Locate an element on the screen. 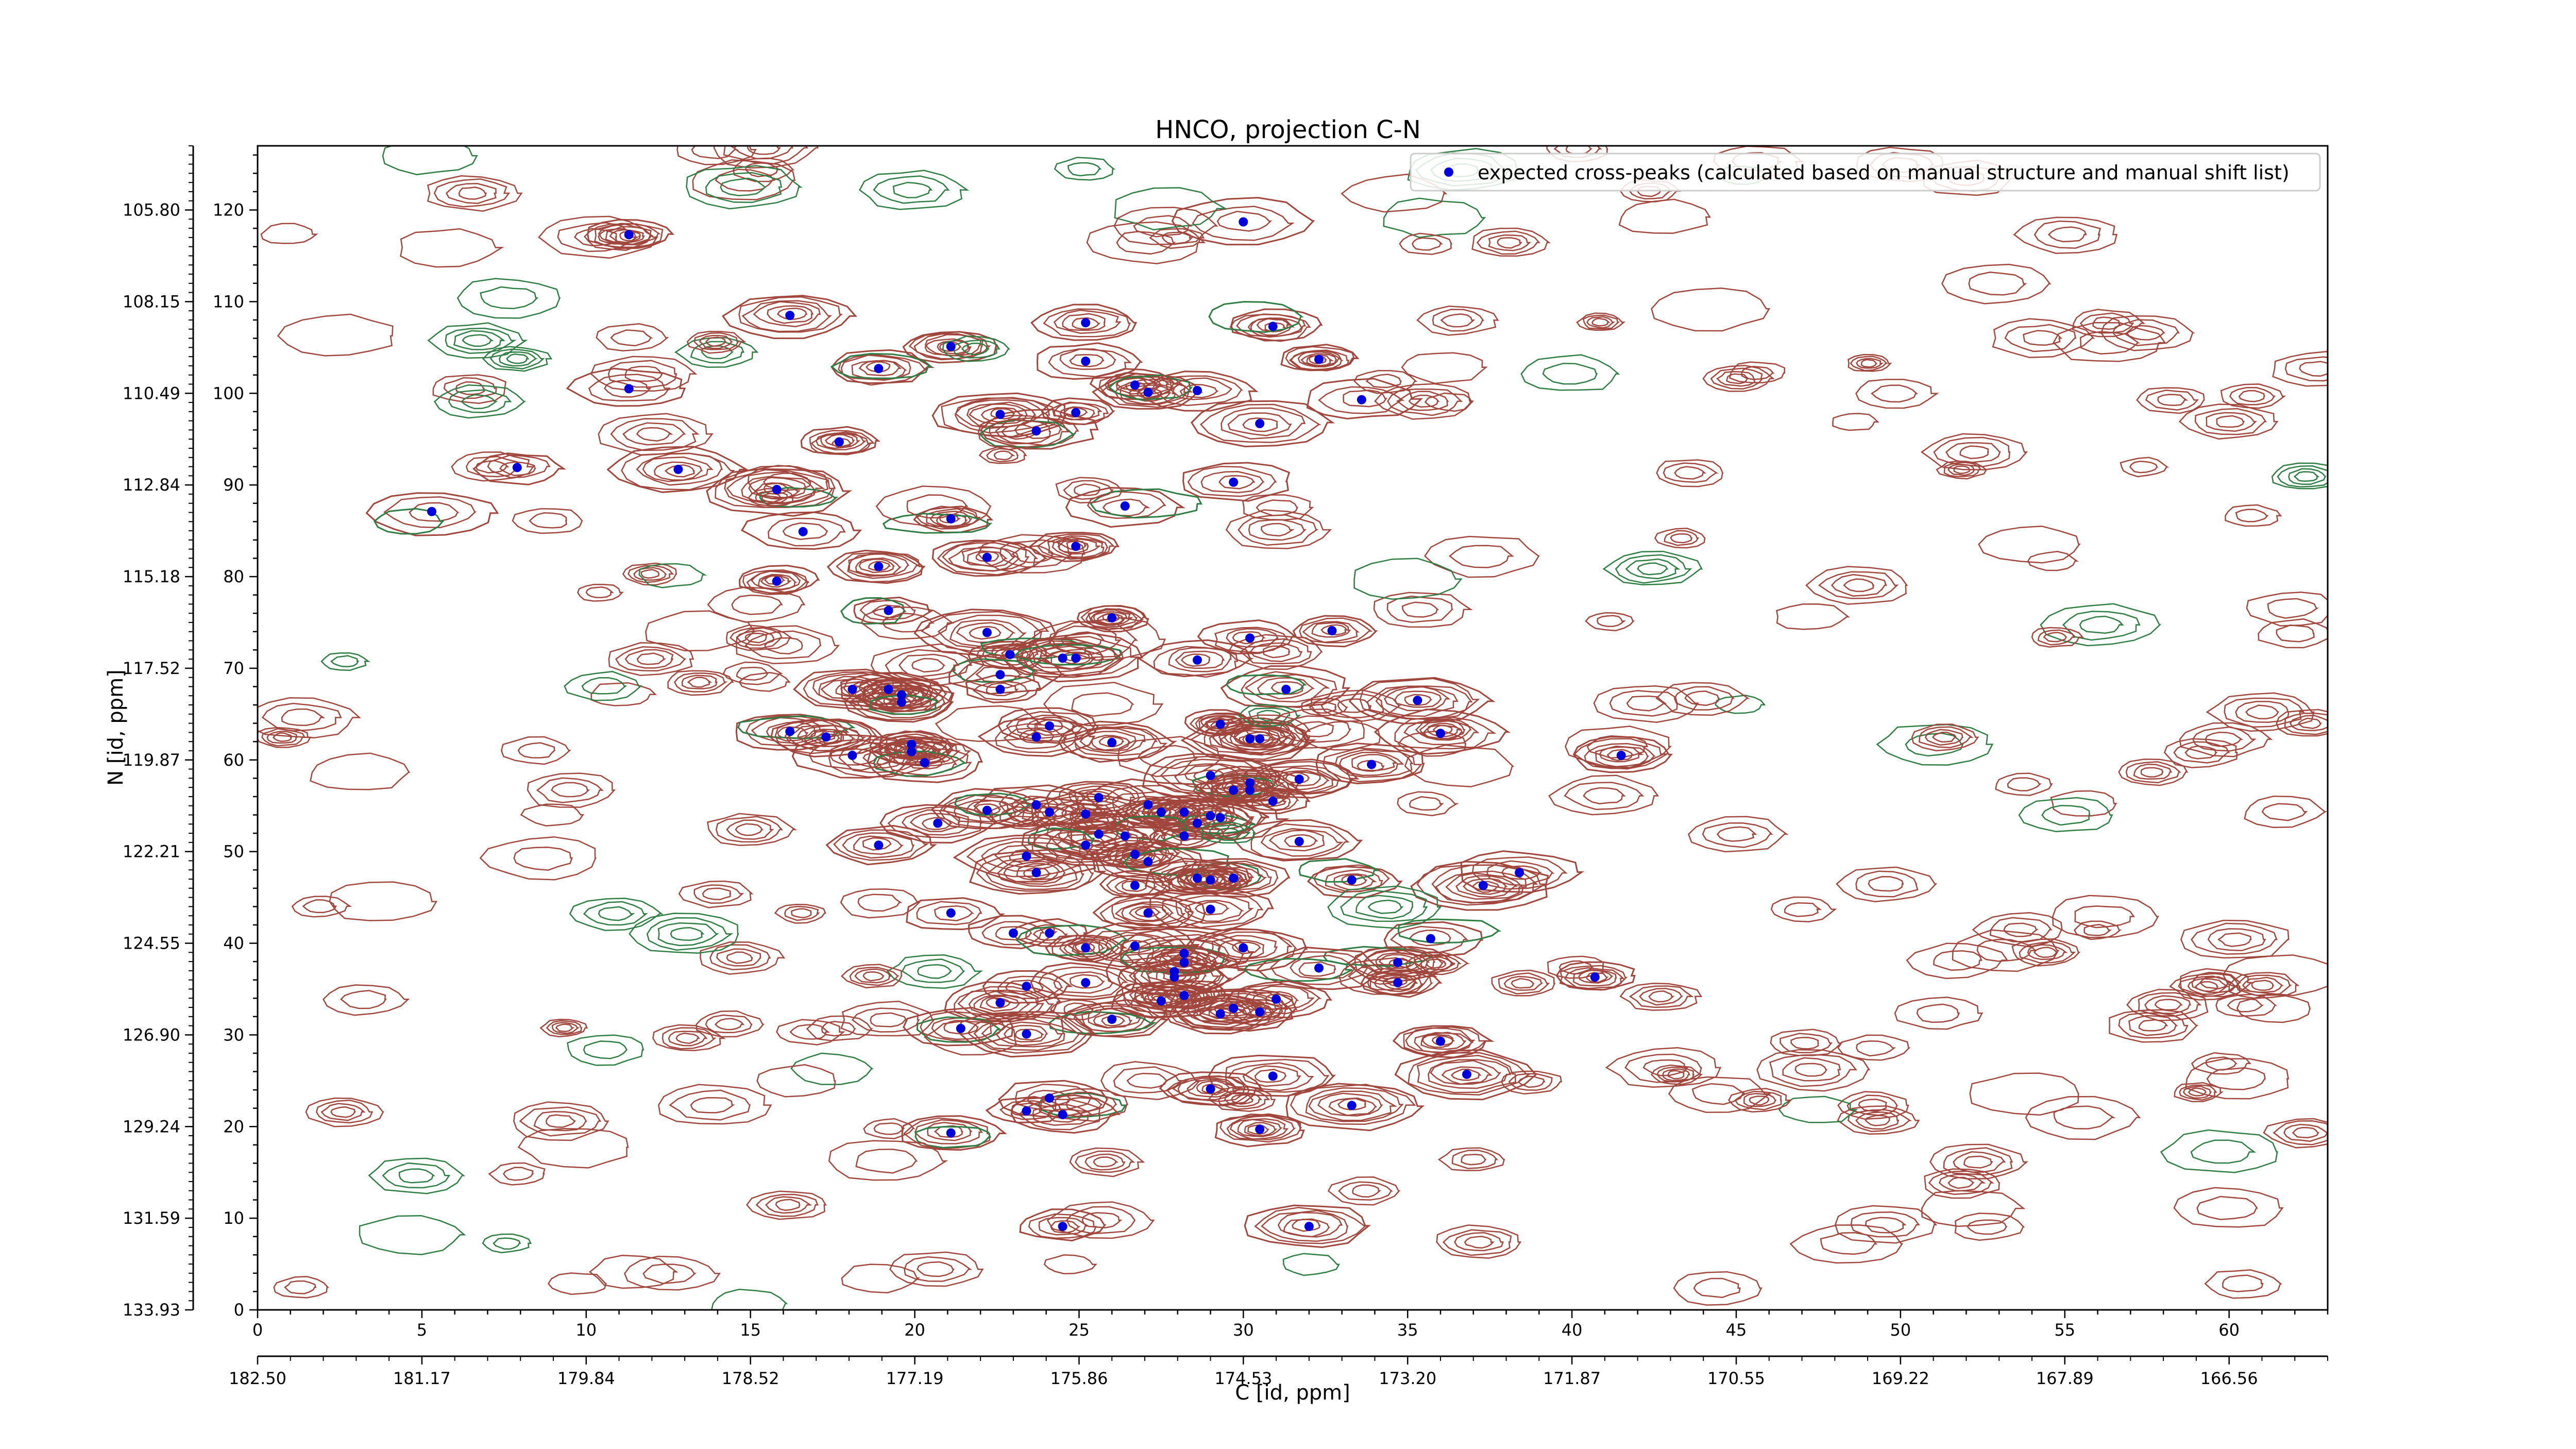 This screenshot has width=2576, height=1449. x-ppm-tick-label: 179.84 is located at coordinates (586, 1378).